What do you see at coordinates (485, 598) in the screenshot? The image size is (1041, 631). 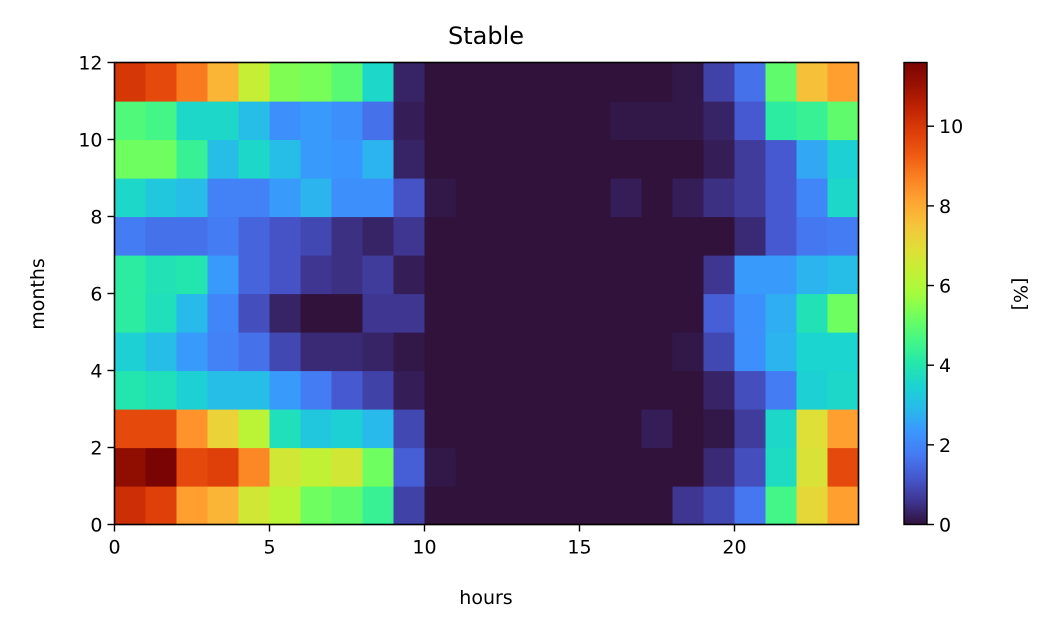 I see `x-axis-label: hours` at bounding box center [485, 598].